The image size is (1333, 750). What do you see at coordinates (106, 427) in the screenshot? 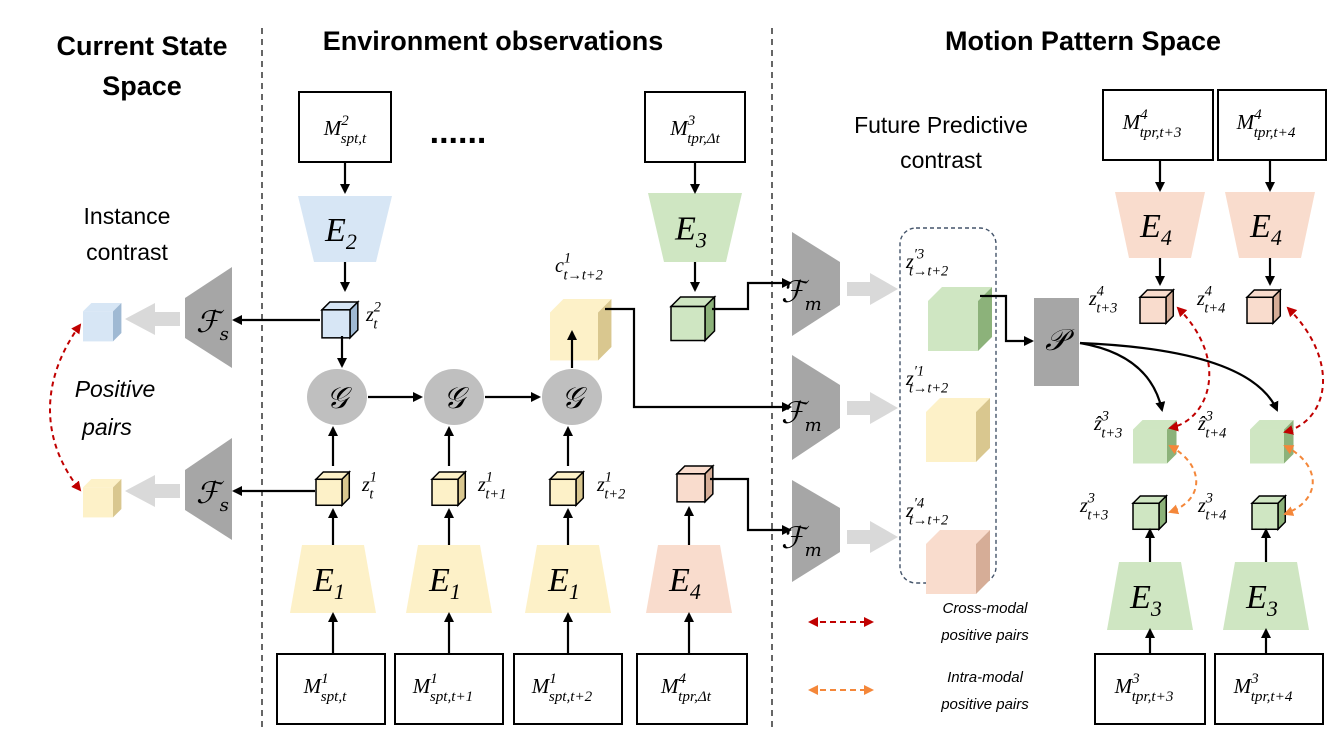
I see `positive-pairs-label-2: pairs` at bounding box center [106, 427].